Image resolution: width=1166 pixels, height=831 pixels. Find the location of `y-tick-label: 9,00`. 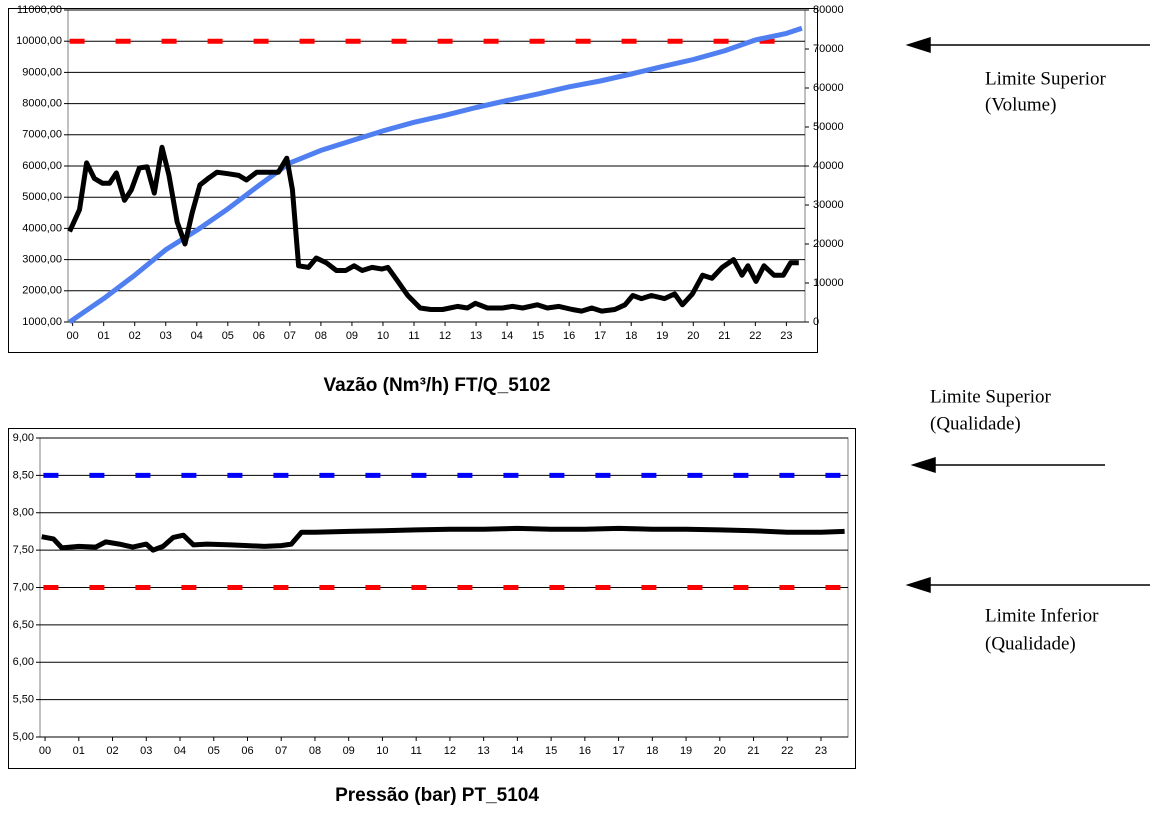

y-tick-label: 9,00 is located at coordinates (23, 438).